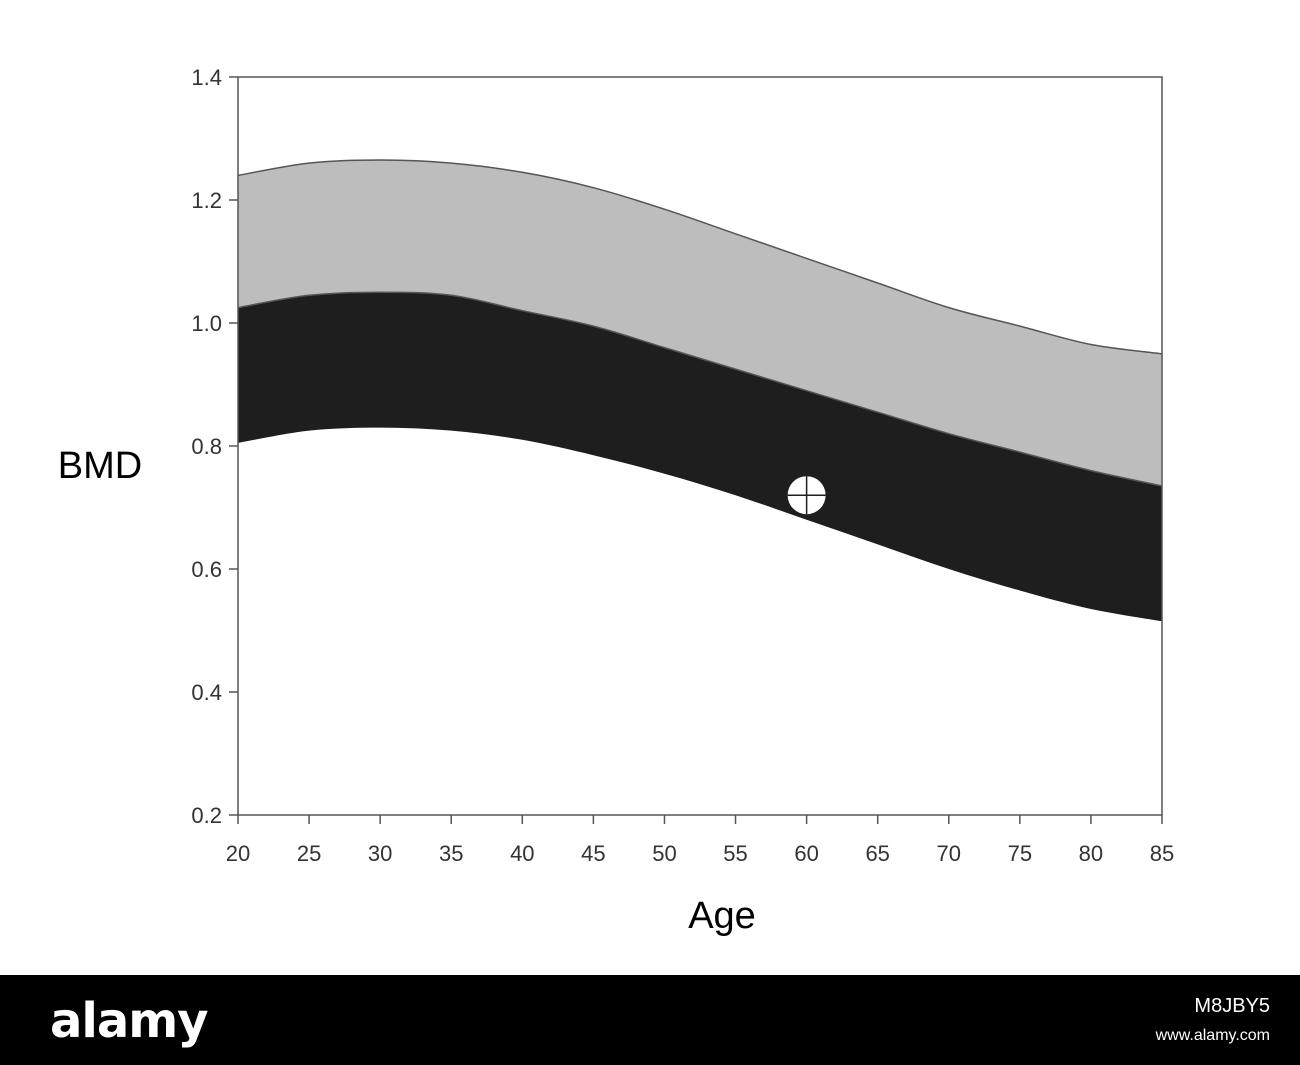 The height and width of the screenshot is (1065, 1300). What do you see at coordinates (1020, 853) in the screenshot?
I see `x-tick-label: 75` at bounding box center [1020, 853].